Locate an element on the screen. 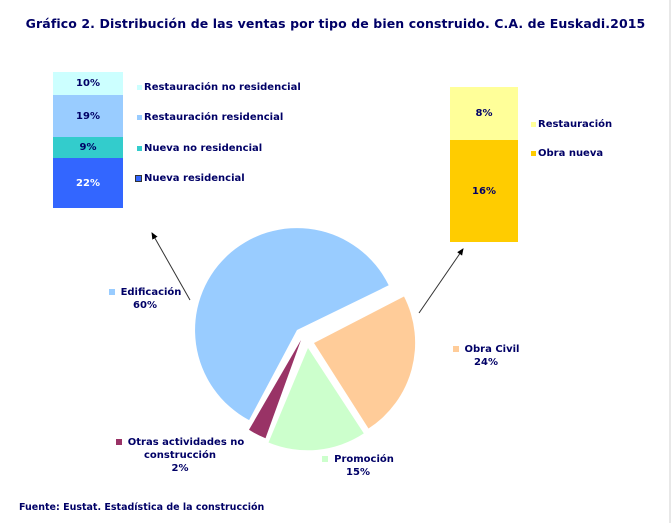  pie-label-otras: Otras actividades no construcción 2% is located at coordinates (180, 455).